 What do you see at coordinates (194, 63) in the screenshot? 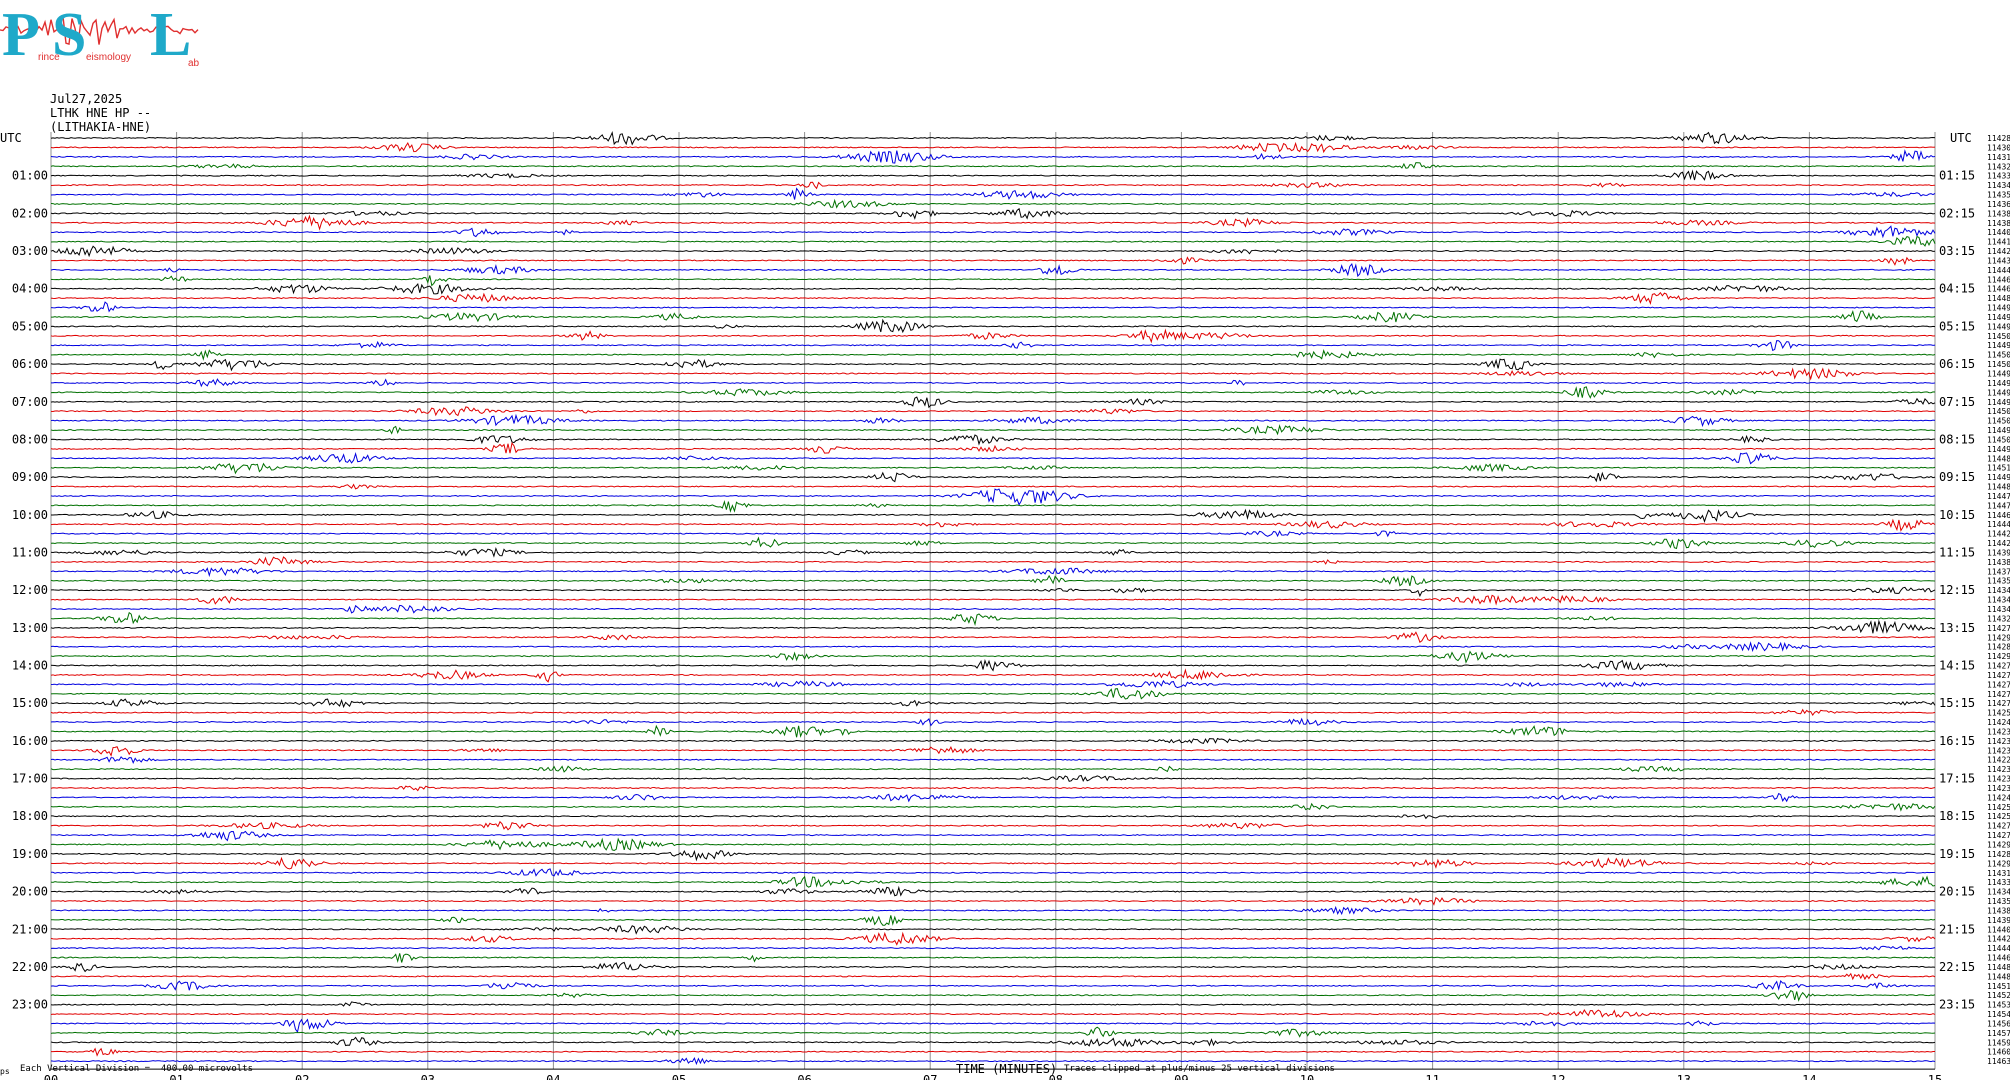
I see `logo-word-lab: ab` at bounding box center [194, 63].